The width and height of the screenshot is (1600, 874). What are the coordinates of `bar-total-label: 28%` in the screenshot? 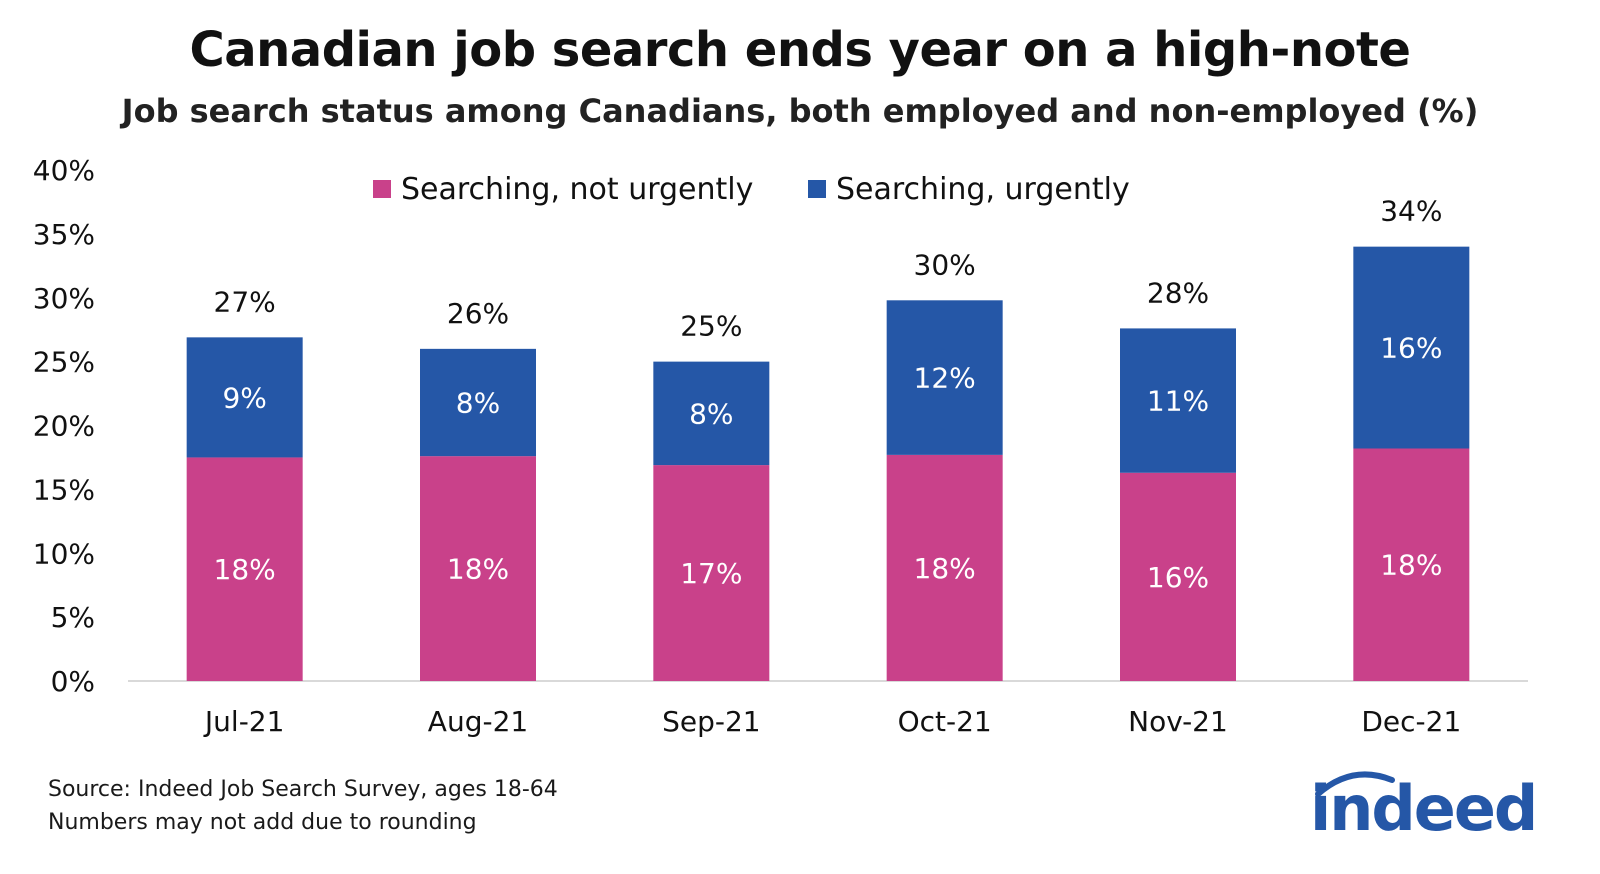 It's located at (1178, 292).